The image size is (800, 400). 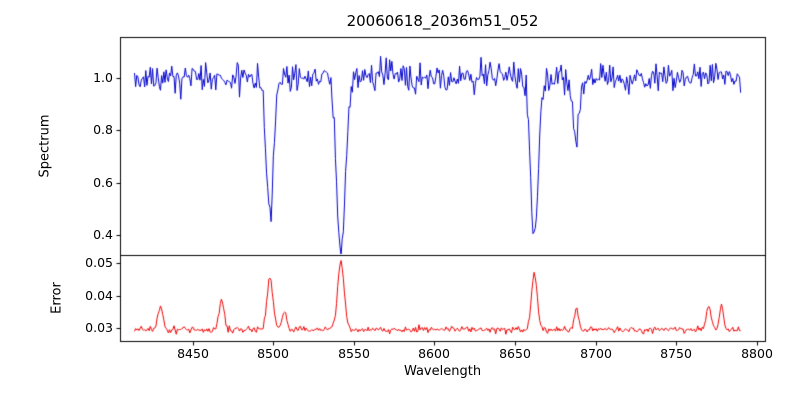 I want to click on y-tick-label-error: 0.04, so click(x=99, y=295).